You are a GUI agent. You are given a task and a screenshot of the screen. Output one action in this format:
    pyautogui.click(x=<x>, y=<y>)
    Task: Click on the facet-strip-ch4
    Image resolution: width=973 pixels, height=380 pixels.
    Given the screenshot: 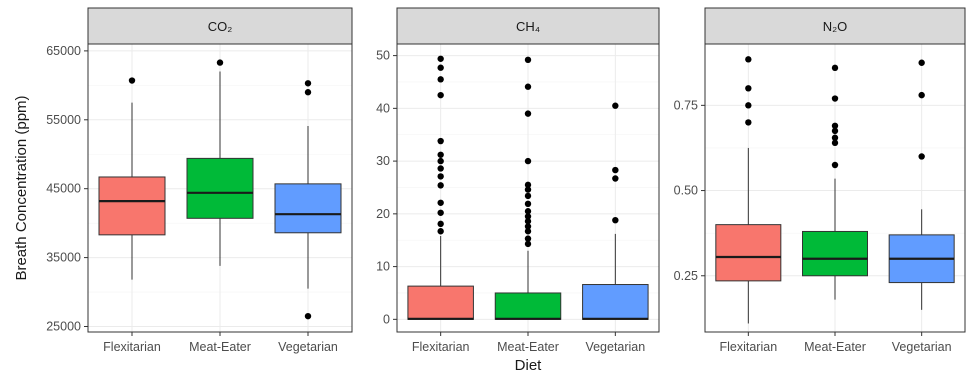 What is the action you would take?
    pyautogui.click(x=528, y=26)
    